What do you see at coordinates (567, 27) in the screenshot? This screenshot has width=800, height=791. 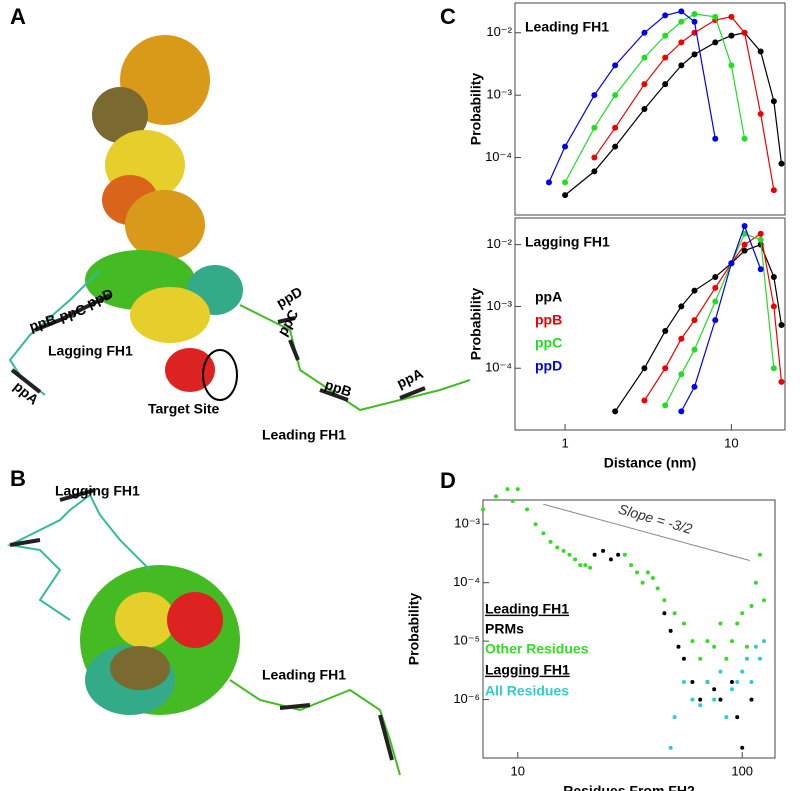 I see `chart-title: Leading FH1` at bounding box center [567, 27].